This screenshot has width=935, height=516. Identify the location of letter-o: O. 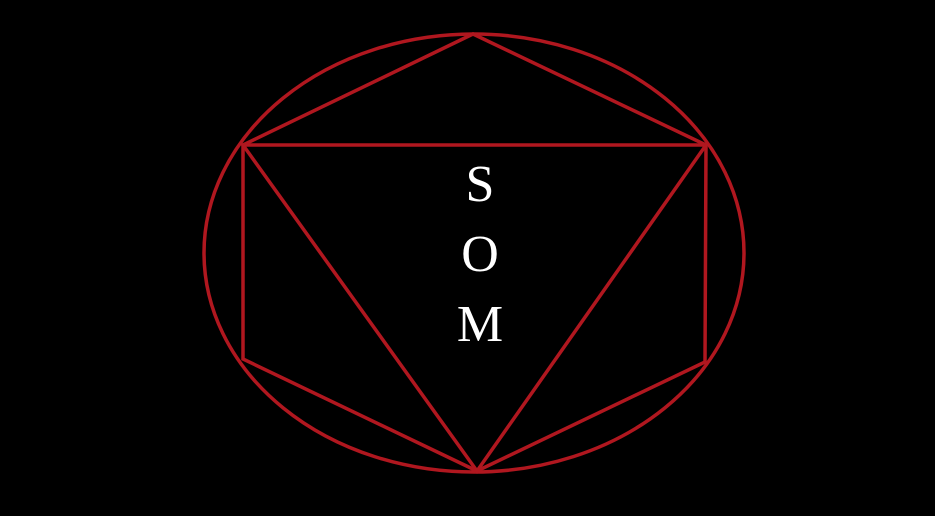
(480, 254).